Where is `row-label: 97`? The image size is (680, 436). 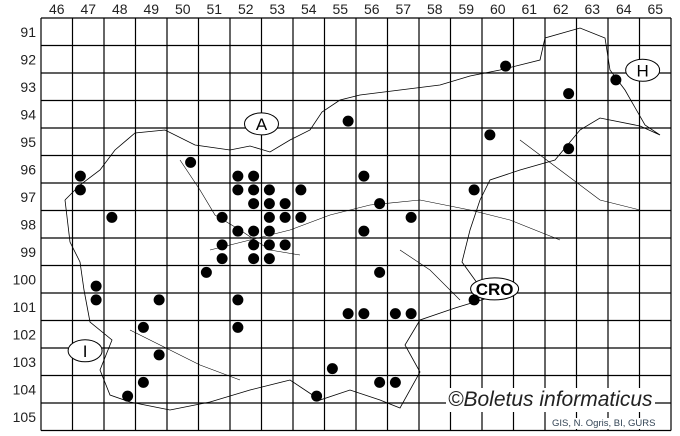 row-label: 97 is located at coordinates (28, 197).